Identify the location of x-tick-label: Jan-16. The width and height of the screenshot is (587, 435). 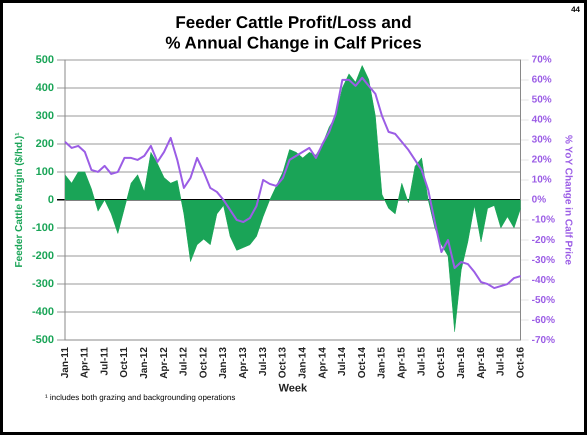
(461, 362).